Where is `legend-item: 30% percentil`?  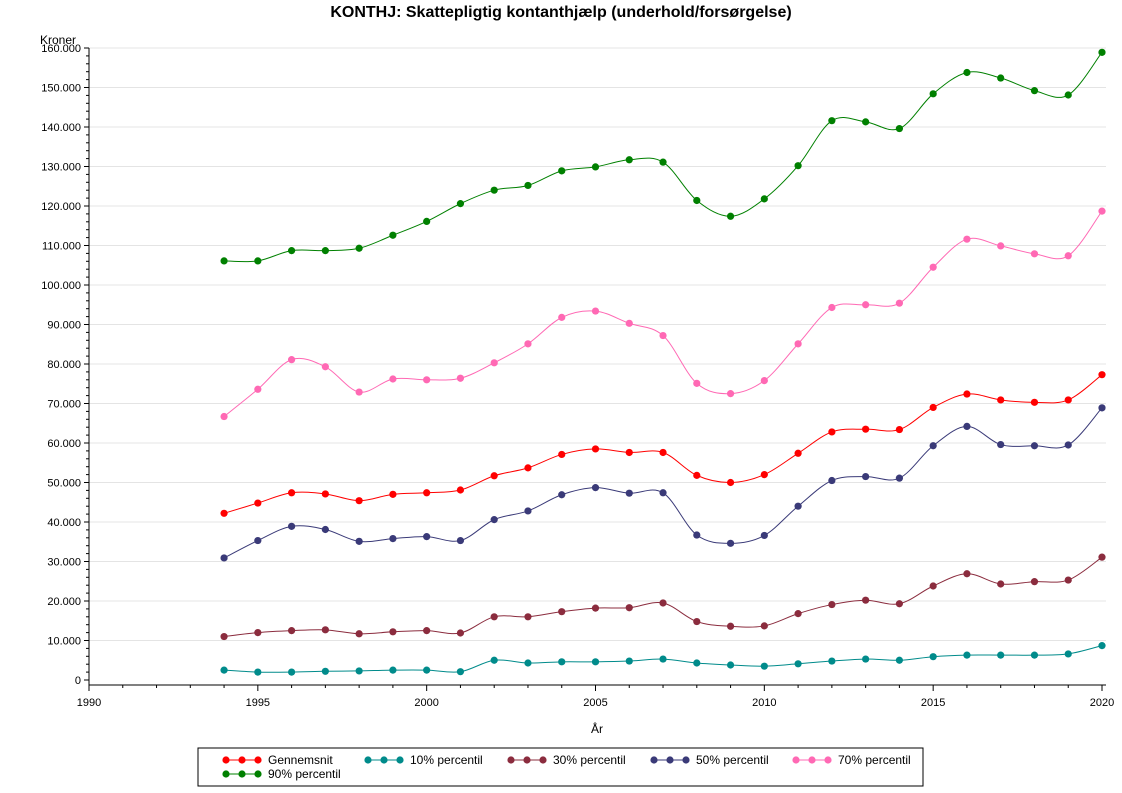 legend-item: 30% percentil is located at coordinates (566, 760).